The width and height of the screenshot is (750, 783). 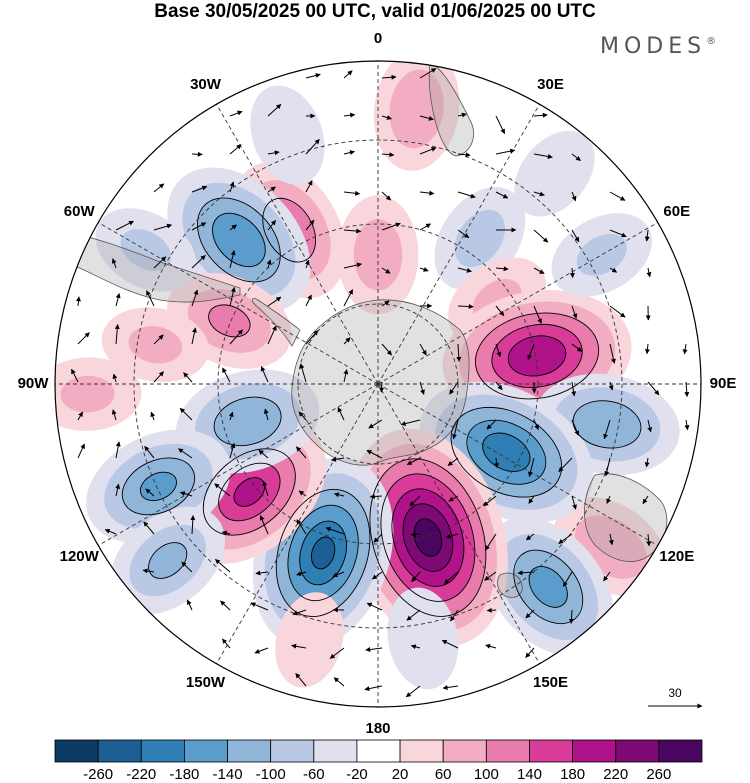 I want to click on colorbar-tick-label: 180, so click(x=573, y=774).